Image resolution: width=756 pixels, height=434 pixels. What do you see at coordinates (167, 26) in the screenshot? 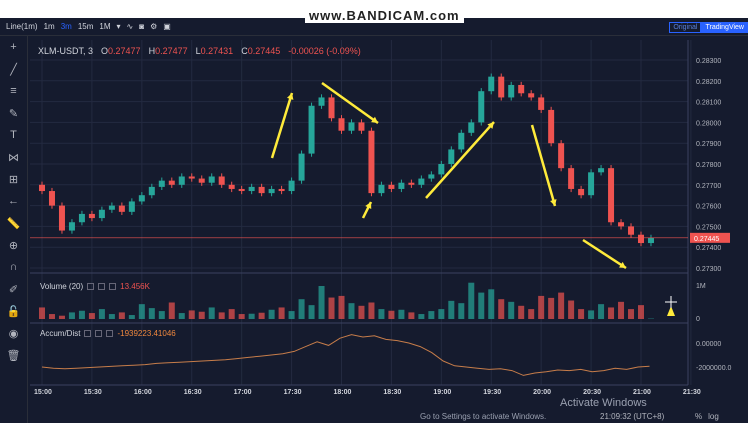
I see `fullscreen-icon: ▣` at bounding box center [167, 26].